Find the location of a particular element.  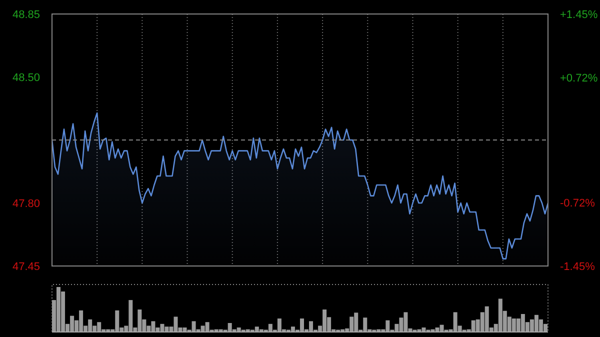

y-tick-label: 48.85 is located at coordinates (26, 15).